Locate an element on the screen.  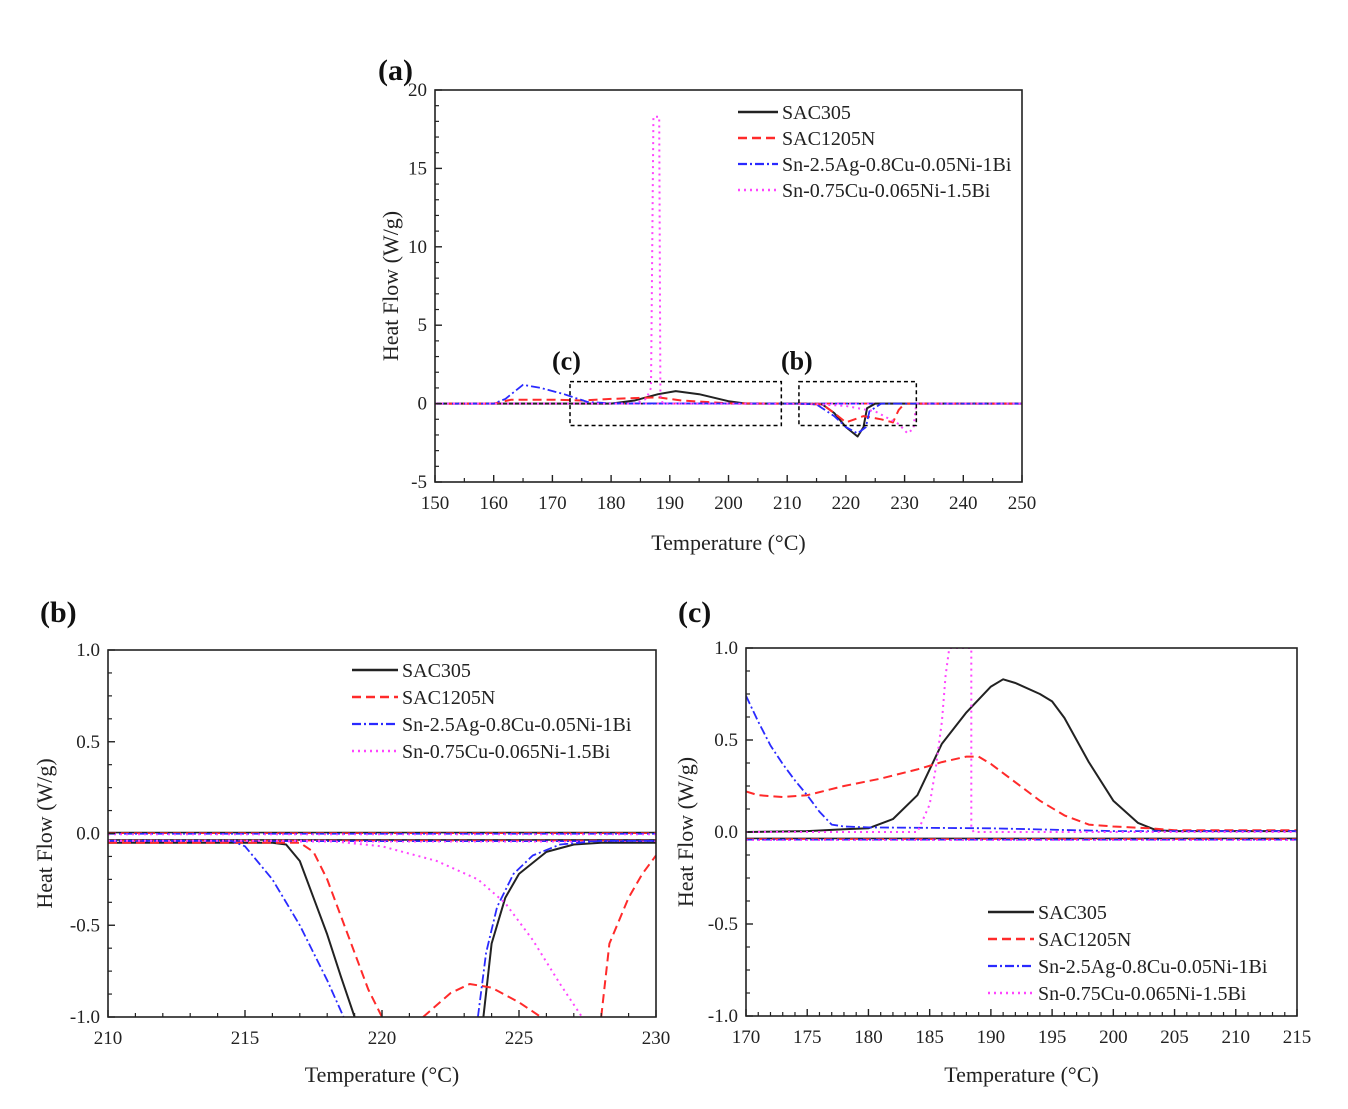
x-tick-label: 185 is located at coordinates (929, 1037).